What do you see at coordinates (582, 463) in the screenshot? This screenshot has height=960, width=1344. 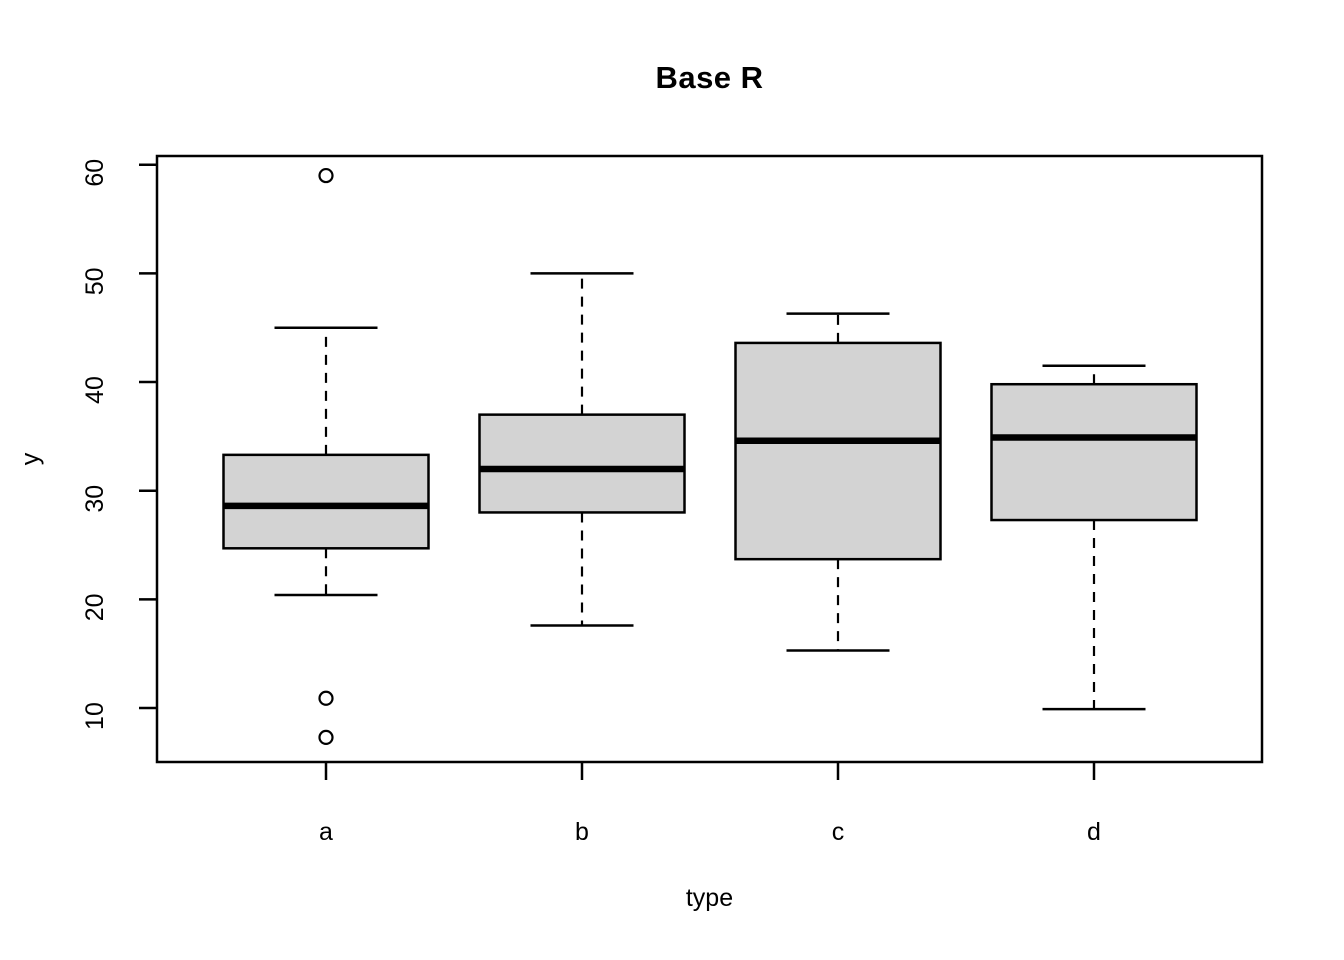 I see `iqr-box-b` at bounding box center [582, 463].